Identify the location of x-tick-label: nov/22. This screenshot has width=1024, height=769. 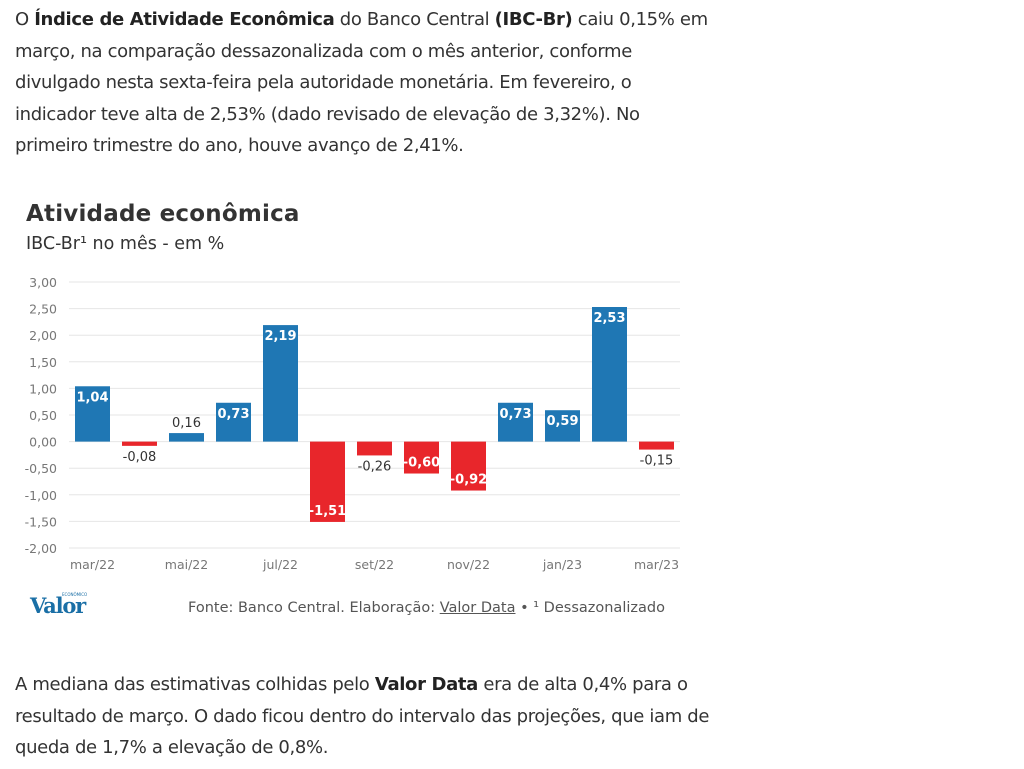
(468, 564).